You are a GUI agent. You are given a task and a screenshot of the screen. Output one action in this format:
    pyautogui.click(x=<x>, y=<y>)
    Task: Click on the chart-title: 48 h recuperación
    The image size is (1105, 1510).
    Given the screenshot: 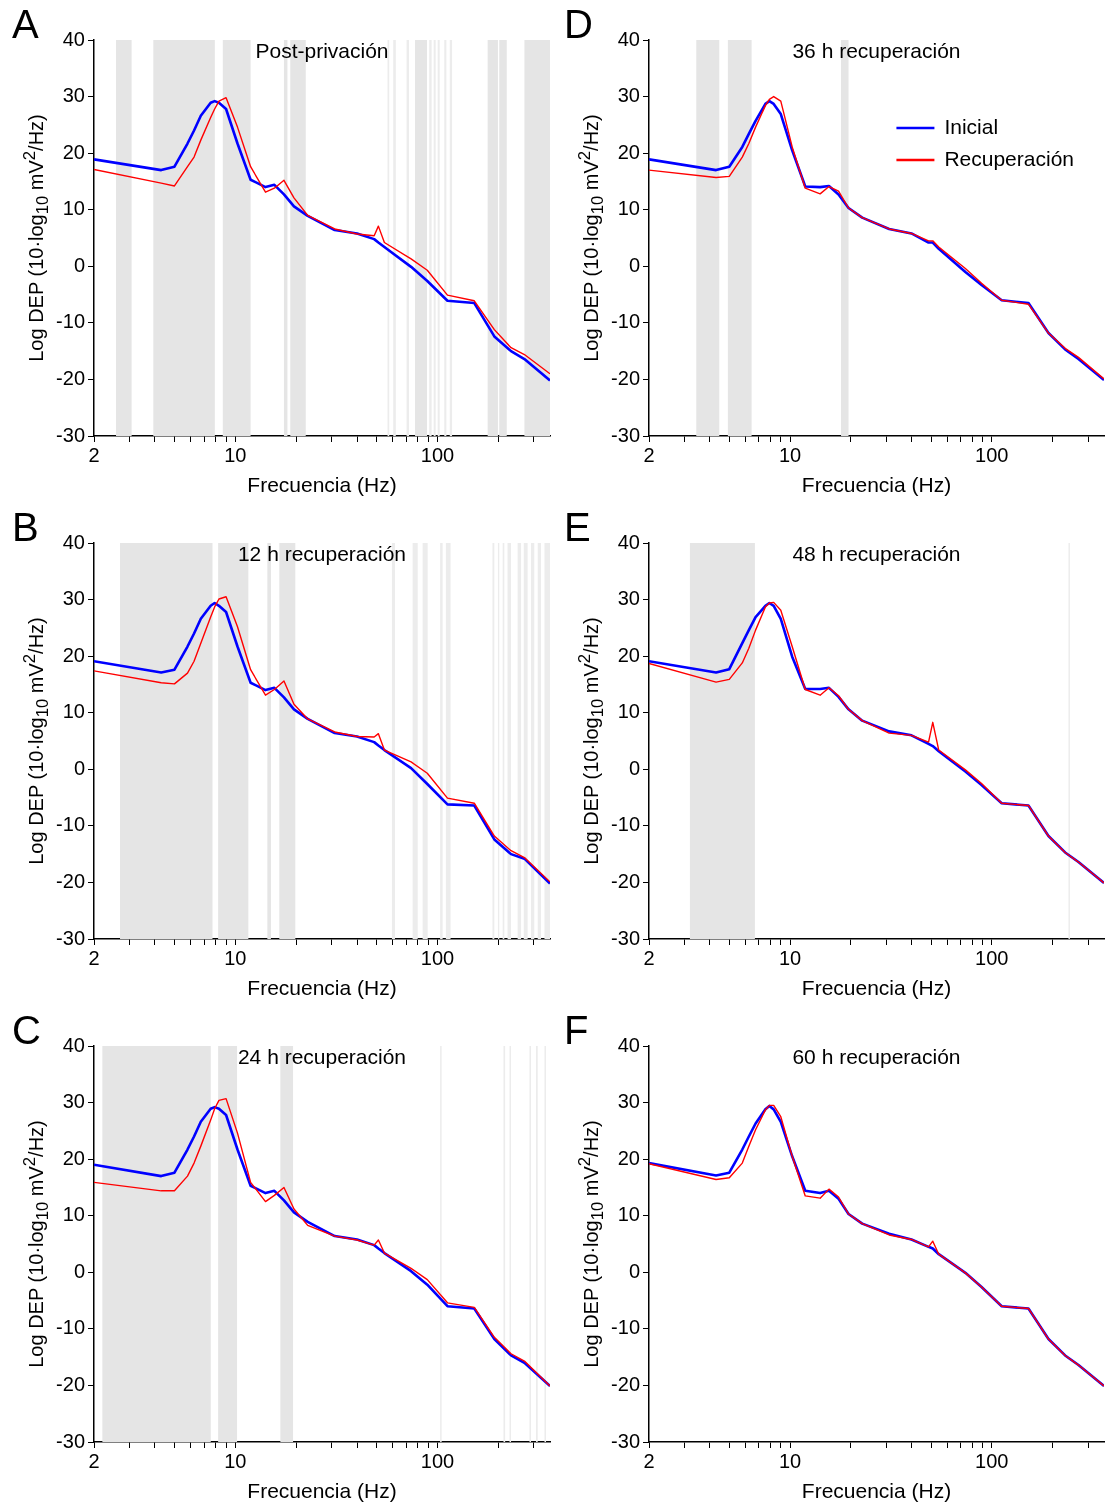 What is the action you would take?
    pyautogui.click(x=876, y=554)
    